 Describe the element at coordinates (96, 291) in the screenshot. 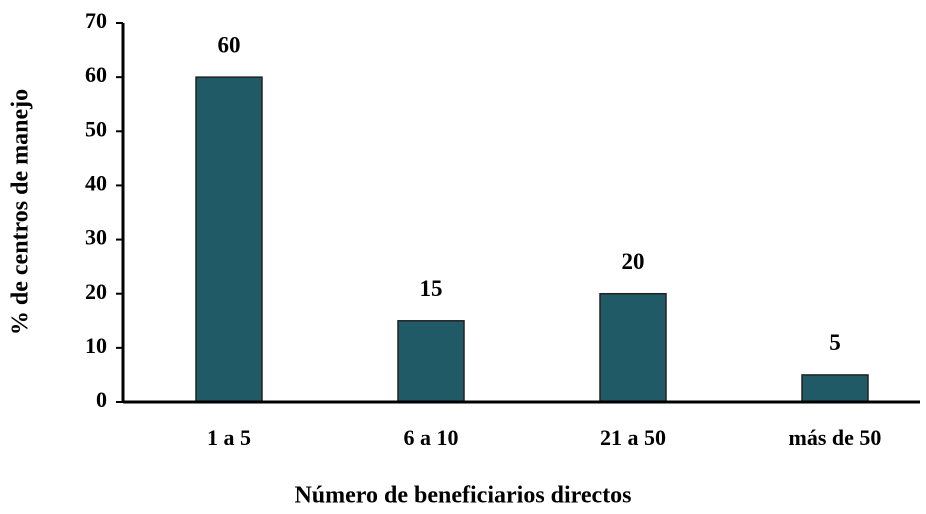

I see `y-tick-label: 20` at that location.